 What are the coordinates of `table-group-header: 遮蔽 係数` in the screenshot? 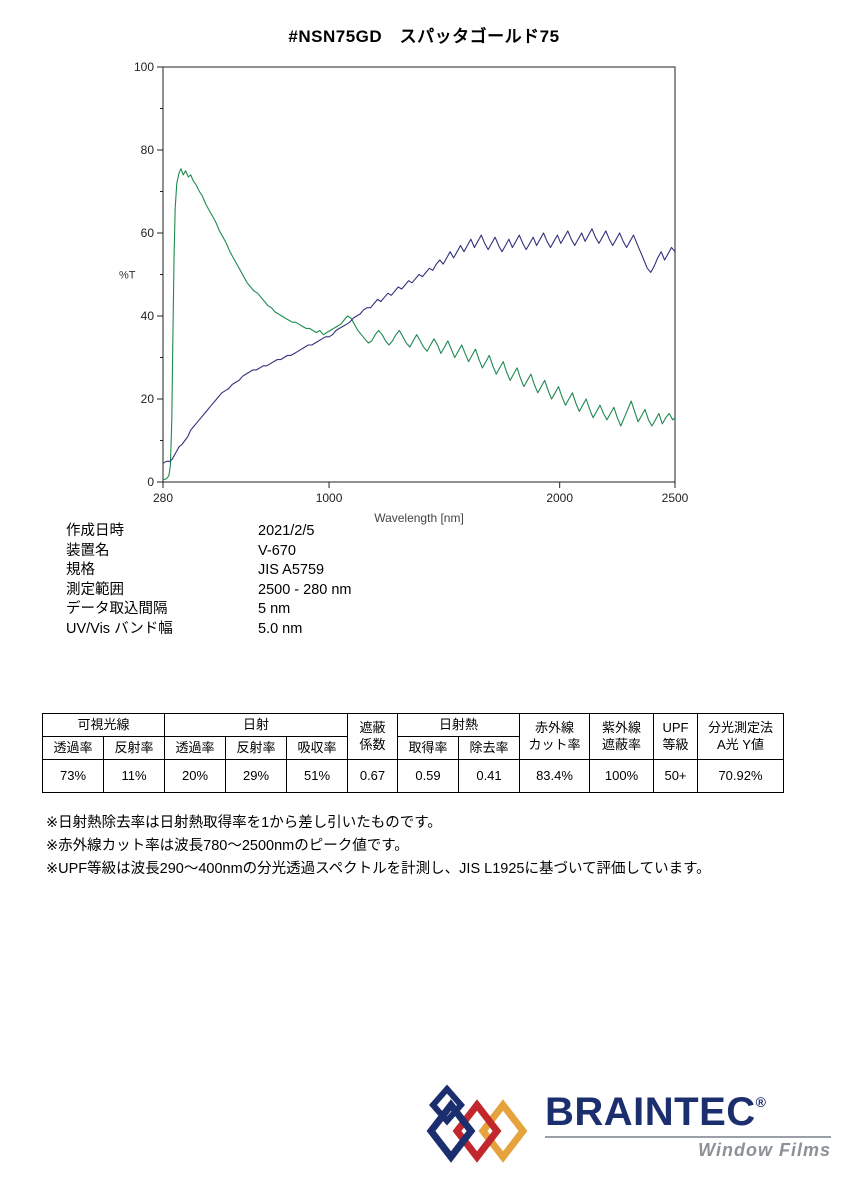 It's located at (372, 736).